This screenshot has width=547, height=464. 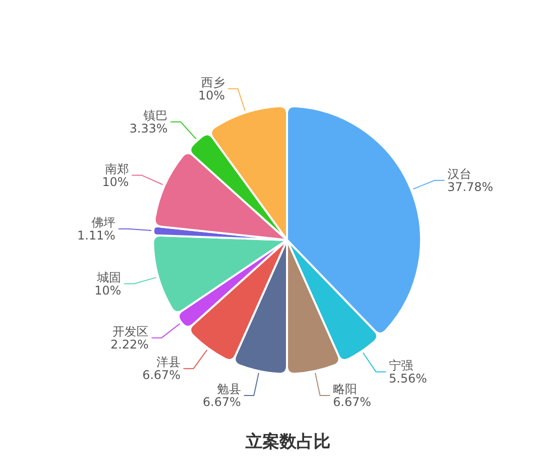 What do you see at coordinates (129, 344) in the screenshot?
I see `data-label: 2.22%` at bounding box center [129, 344].